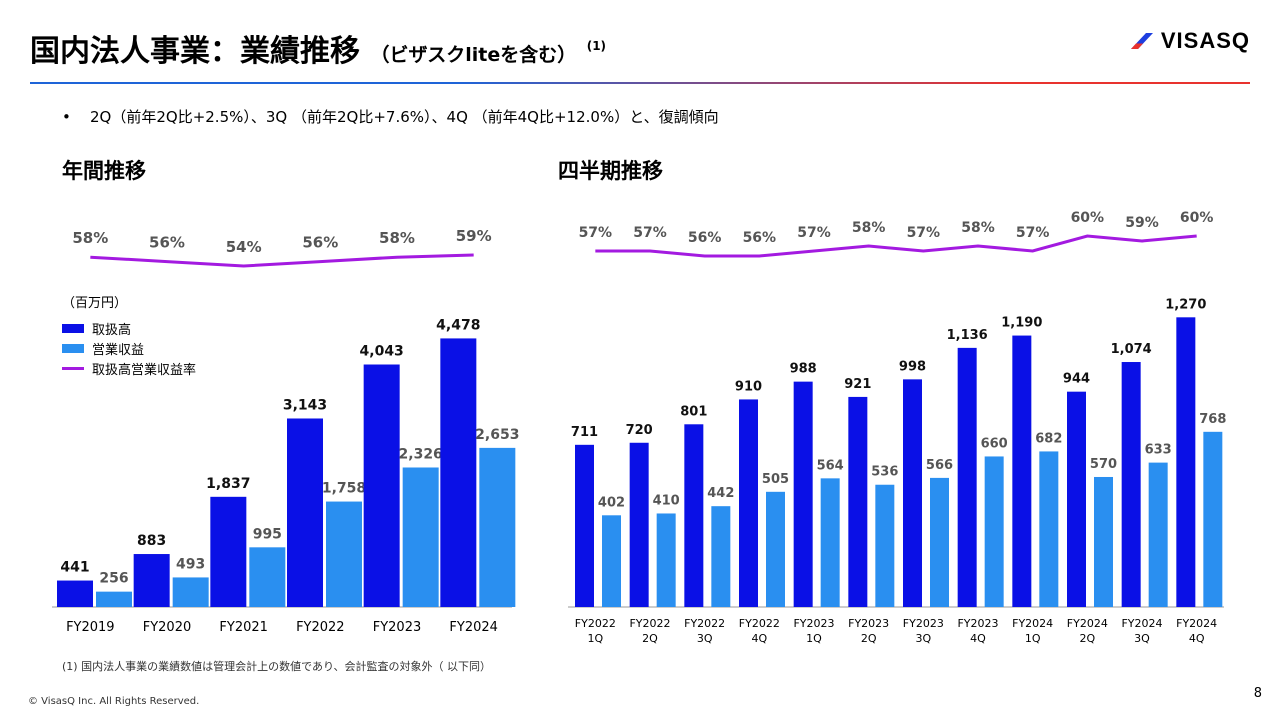 Image resolution: width=1280 pixels, height=720 pixels. Describe the element at coordinates (1048, 438) in the screenshot. I see `value-label-revenue: 682` at that location.